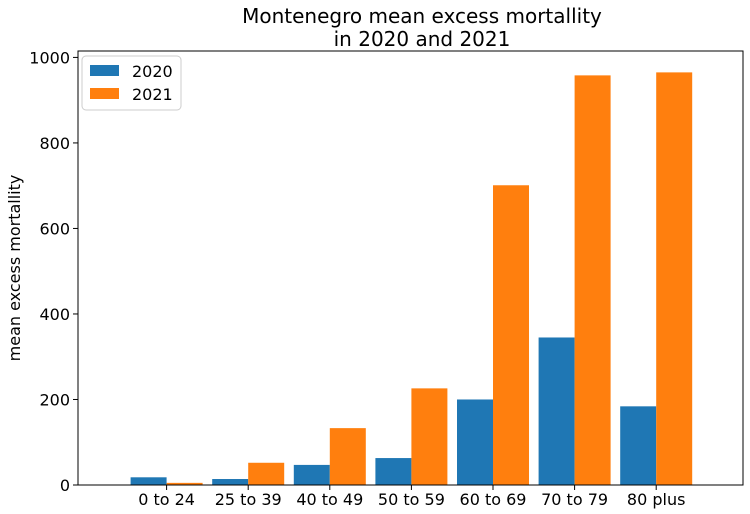 The height and width of the screenshot is (514, 750). Describe the element at coordinates (104, 93) in the screenshot. I see `legend-swatch-2021` at that location.